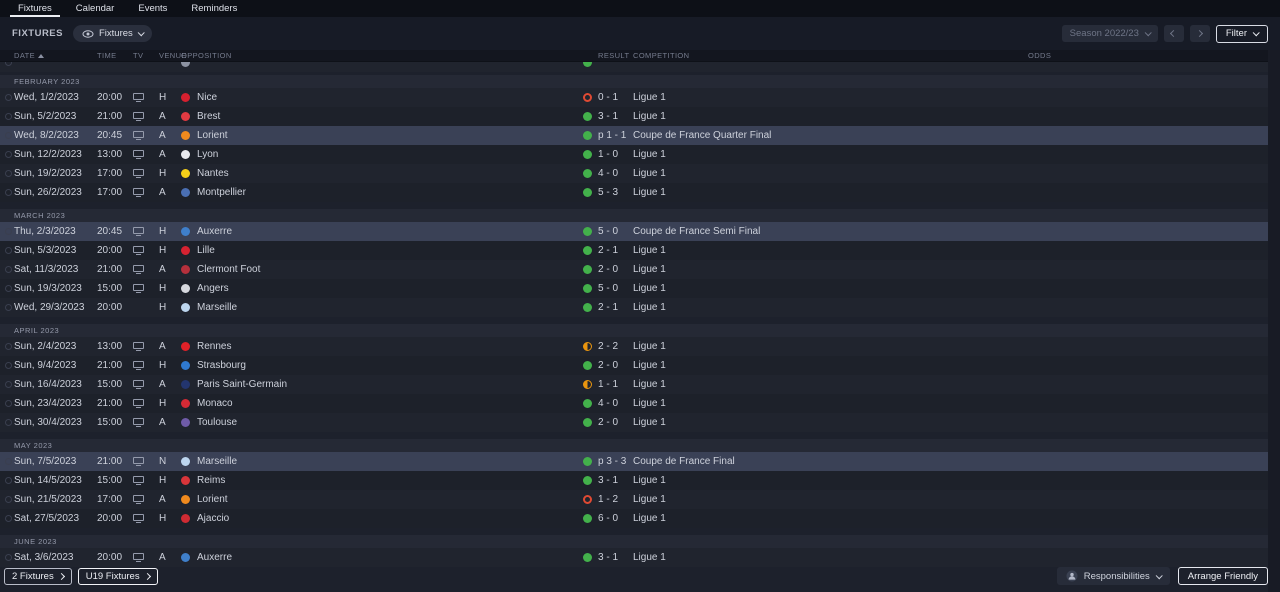 The width and height of the screenshot is (1280, 592). What do you see at coordinates (215, 403) in the screenshot?
I see `team-name: Monaco` at bounding box center [215, 403].